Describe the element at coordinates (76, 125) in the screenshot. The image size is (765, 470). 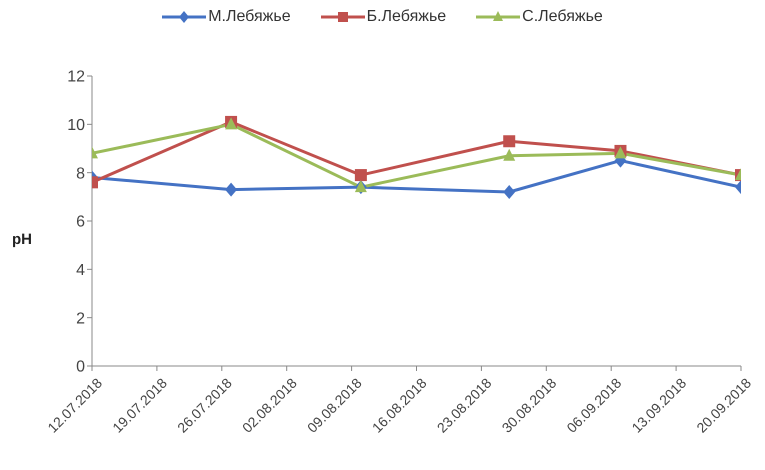
I see `y-tick-label: 10` at that location.